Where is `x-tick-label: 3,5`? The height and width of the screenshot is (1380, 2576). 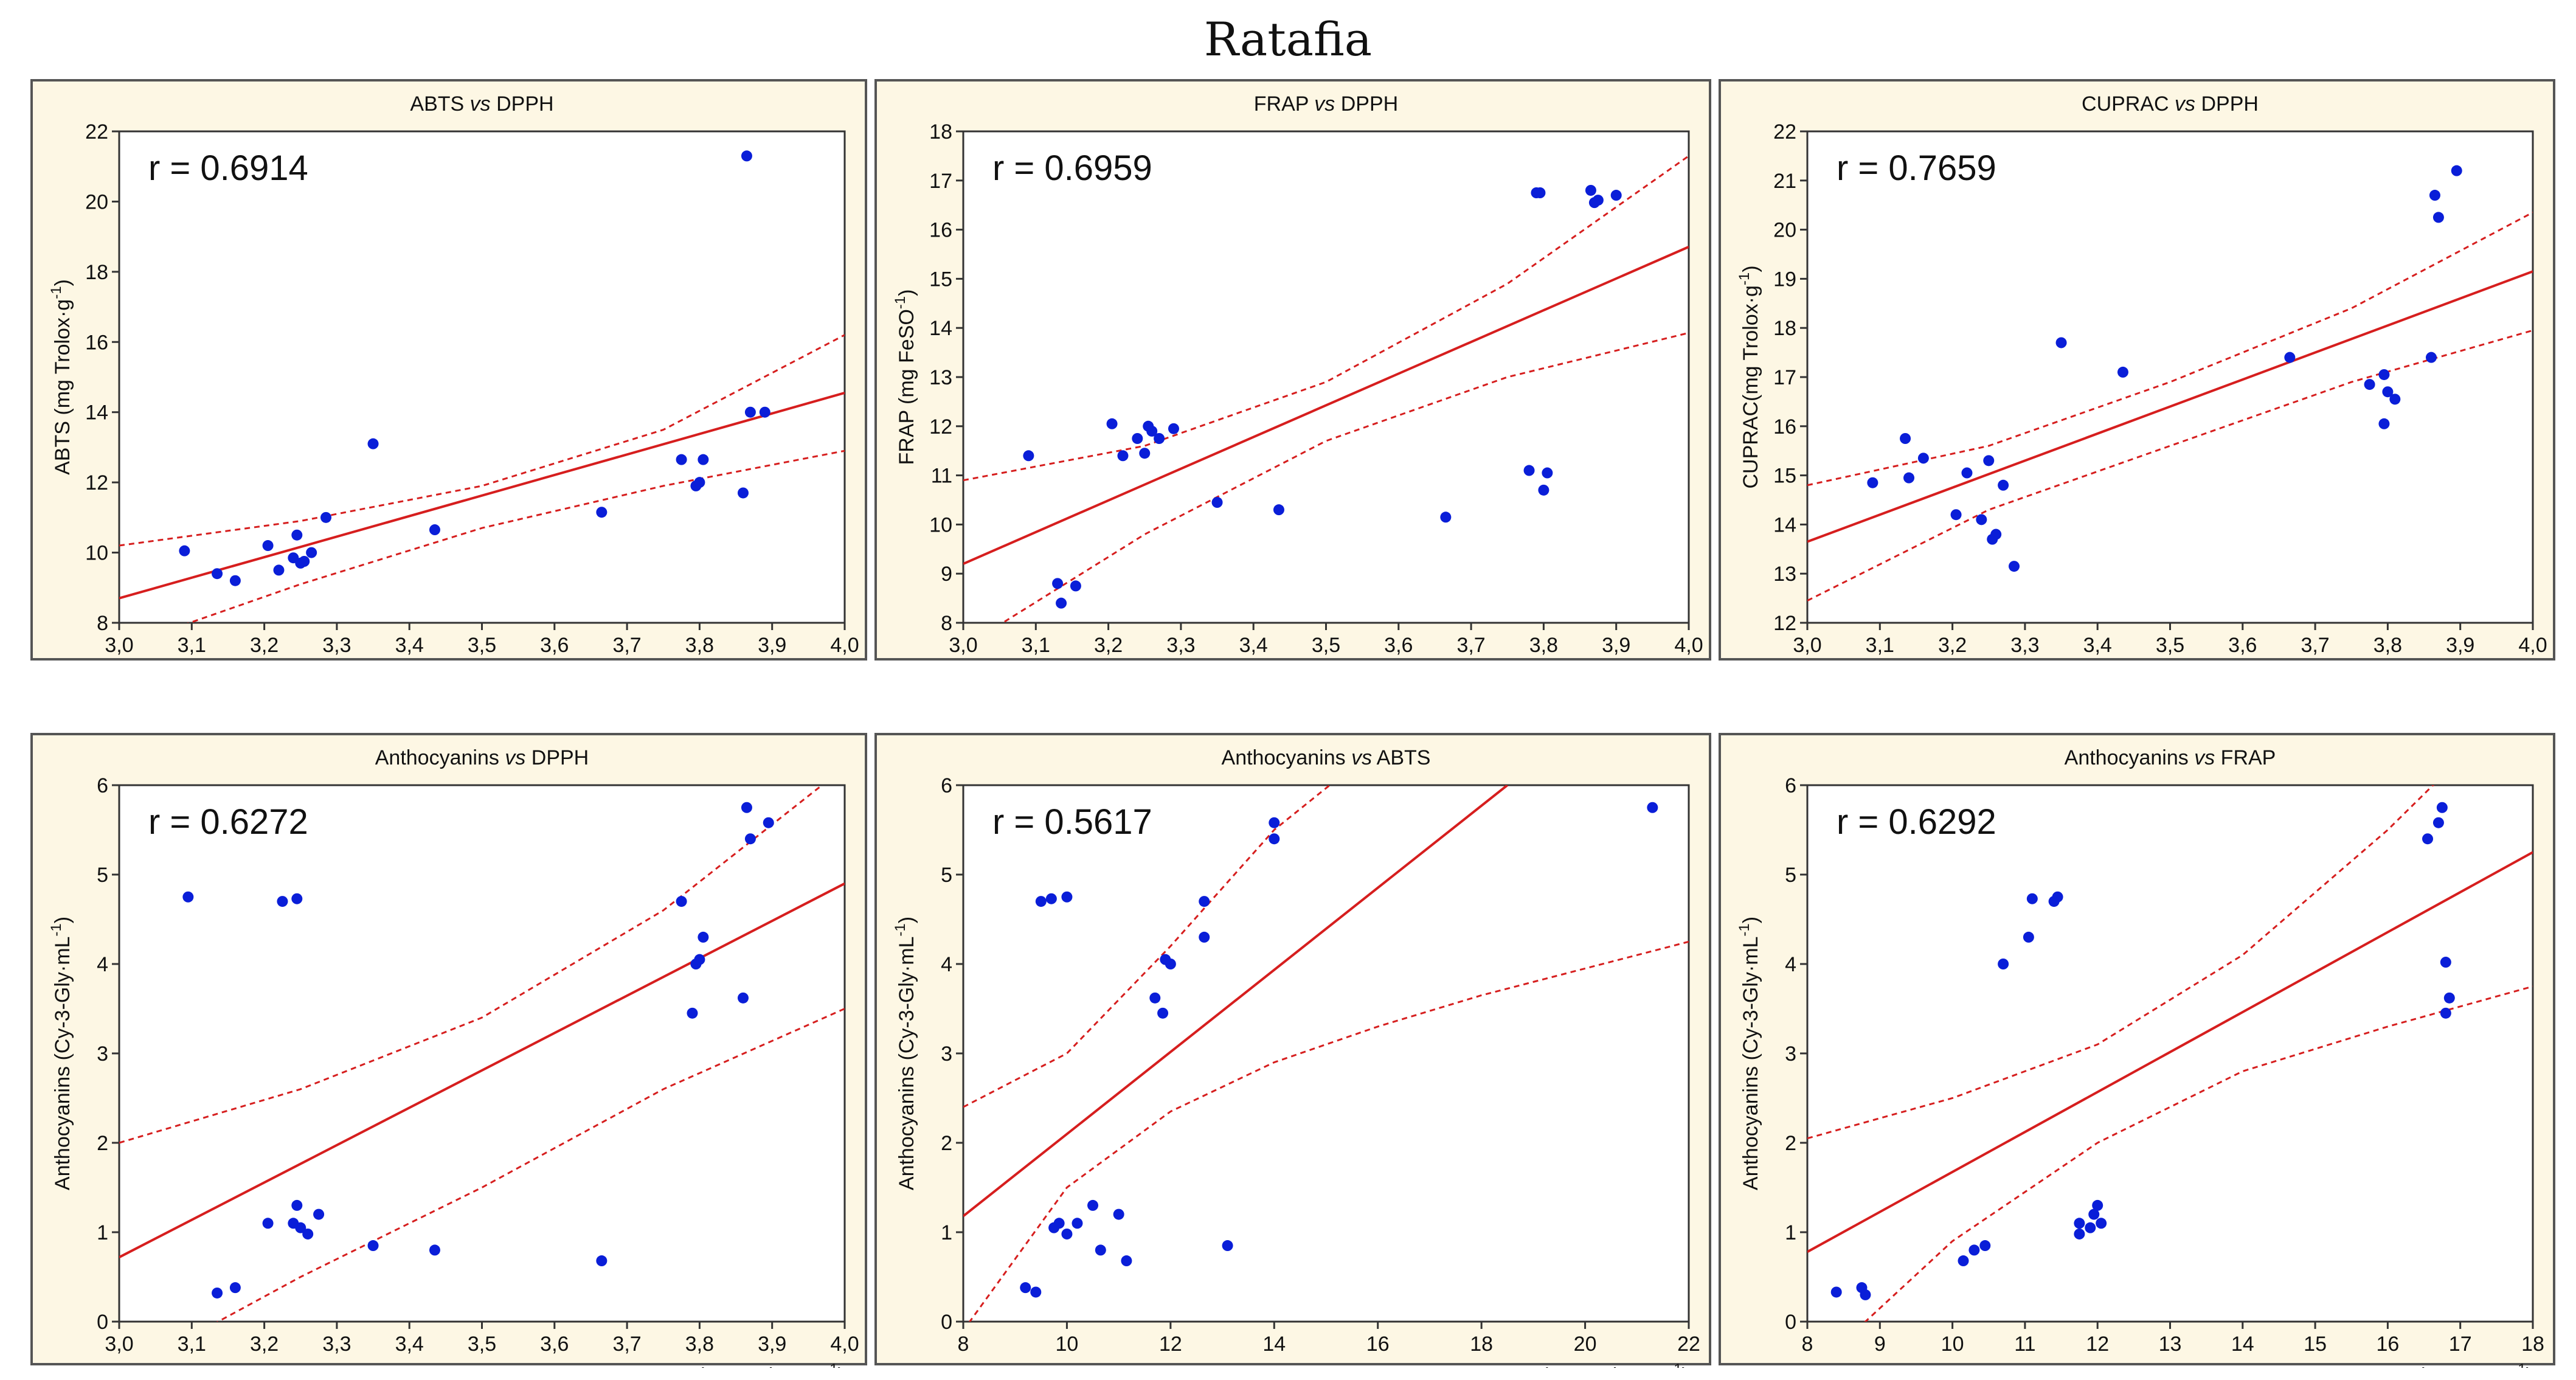 x-tick-label: 3,5 is located at coordinates (482, 646).